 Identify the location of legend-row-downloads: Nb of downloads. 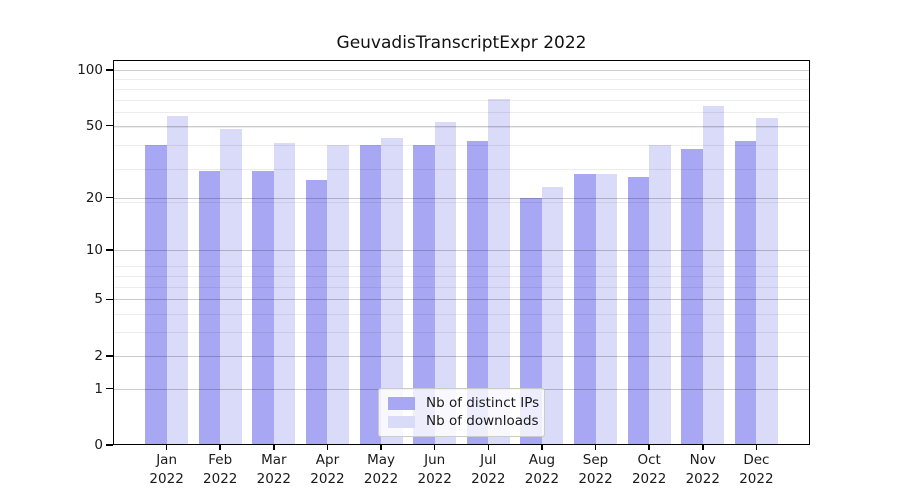
(463, 421).